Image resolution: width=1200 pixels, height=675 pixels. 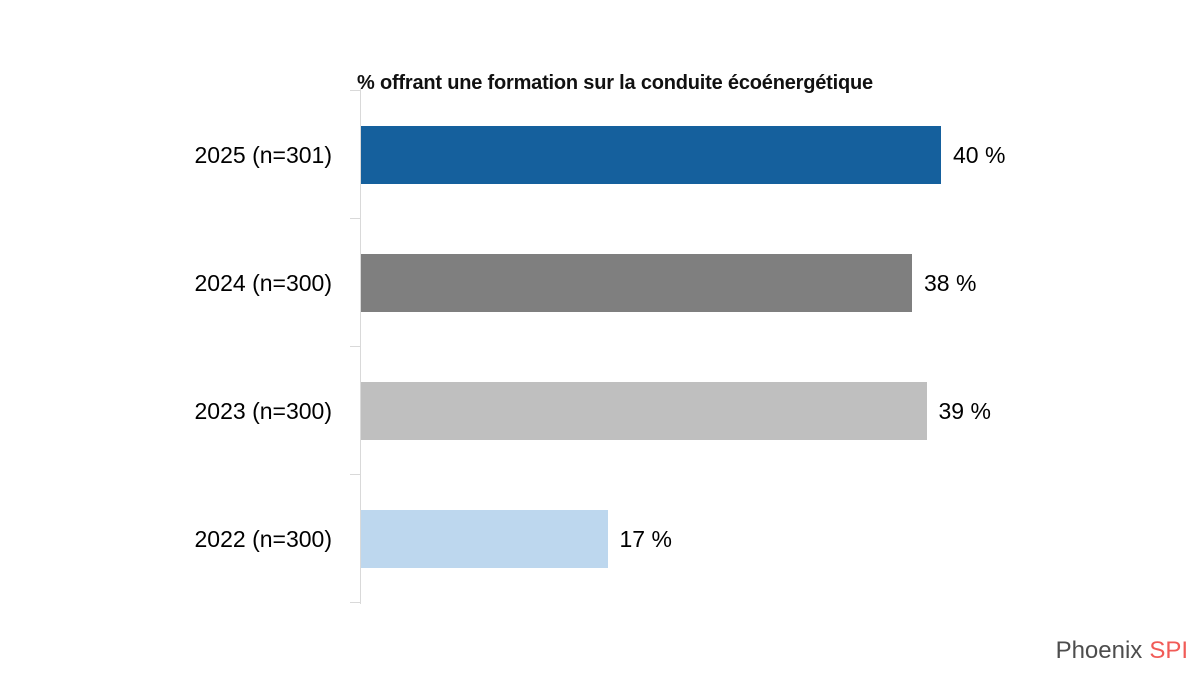 What do you see at coordinates (263, 283) in the screenshot?
I see `category-label-2024: 2024 (n=300)` at bounding box center [263, 283].